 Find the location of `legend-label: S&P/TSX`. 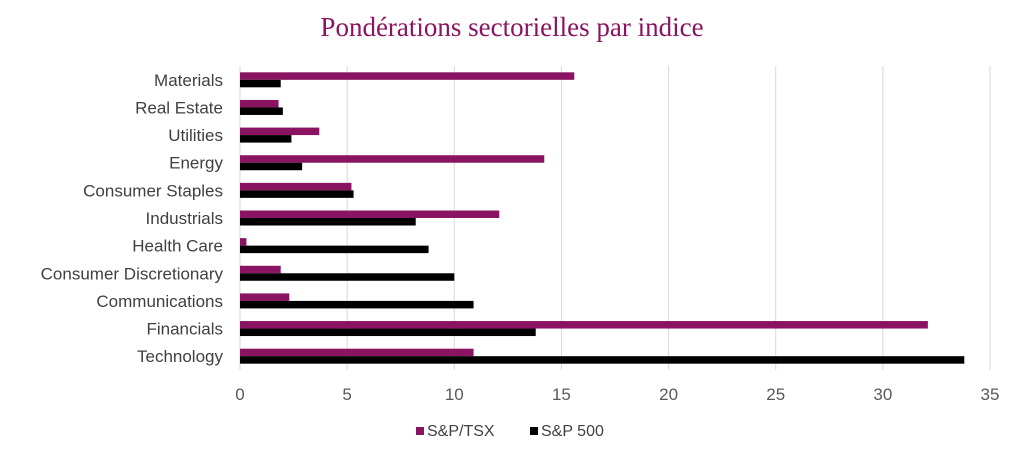

legend-label: S&P/TSX is located at coordinates (461, 431).